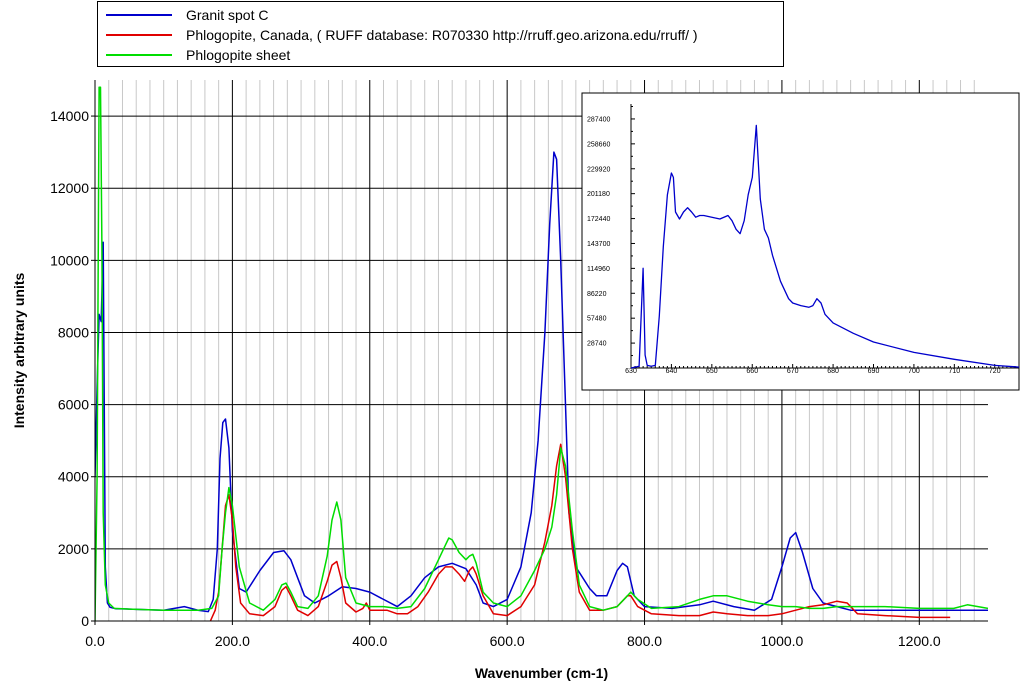 This screenshot has width=1024, height=686. Describe the element at coordinates (598, 169) in the screenshot. I see `inset-y-tick-label: 229920` at that location.